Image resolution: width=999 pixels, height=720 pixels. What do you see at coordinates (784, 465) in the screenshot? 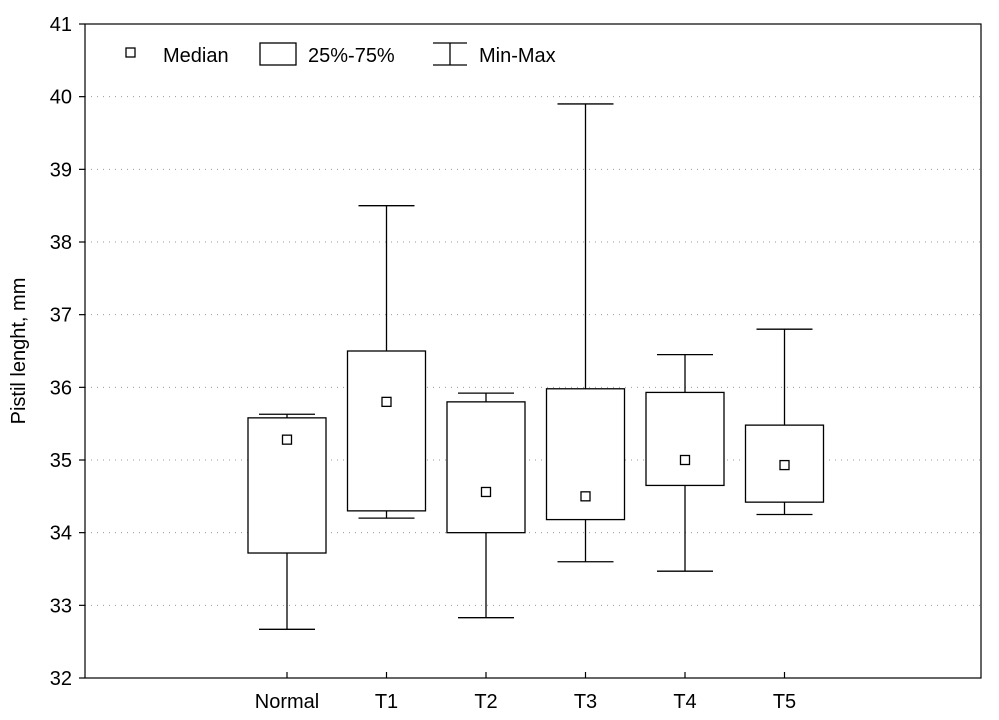
I see `median-marker-T5` at bounding box center [784, 465].